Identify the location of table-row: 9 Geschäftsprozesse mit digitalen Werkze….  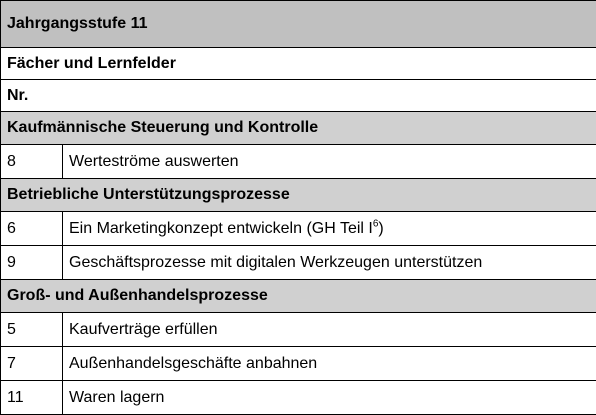
(298, 263).